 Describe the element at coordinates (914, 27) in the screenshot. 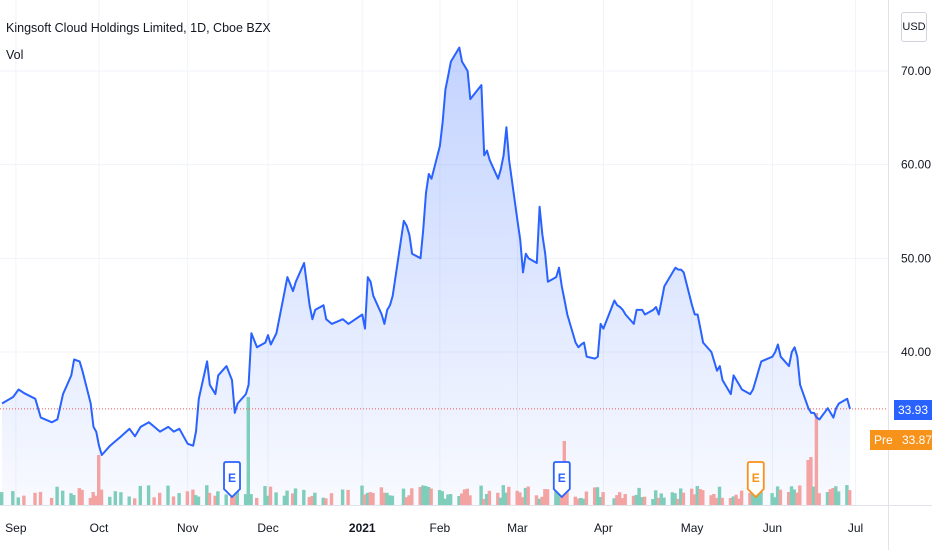

I see `currency-button: USD` at that location.